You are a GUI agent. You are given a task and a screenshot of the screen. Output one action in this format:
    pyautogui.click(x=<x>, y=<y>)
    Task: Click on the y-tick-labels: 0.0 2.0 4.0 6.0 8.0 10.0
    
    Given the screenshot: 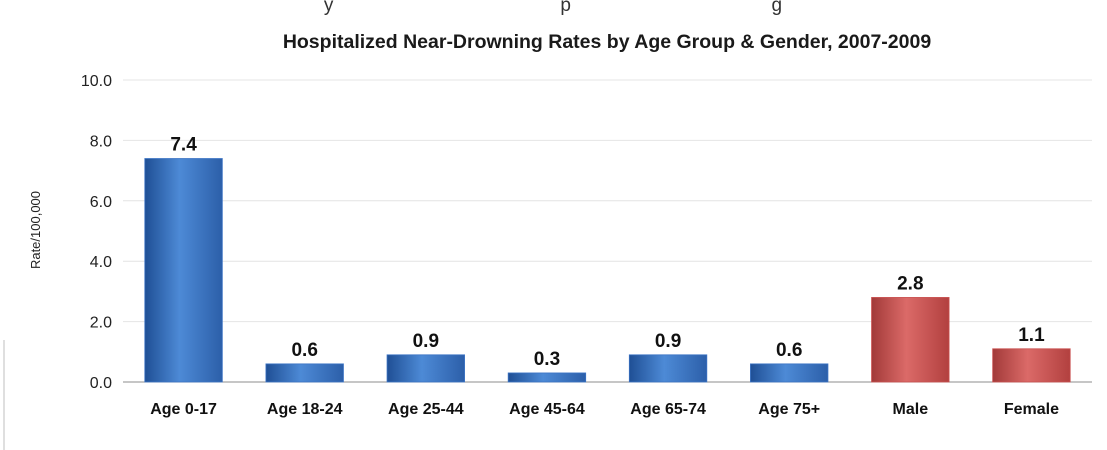 What is the action you would take?
    pyautogui.click(x=96, y=232)
    